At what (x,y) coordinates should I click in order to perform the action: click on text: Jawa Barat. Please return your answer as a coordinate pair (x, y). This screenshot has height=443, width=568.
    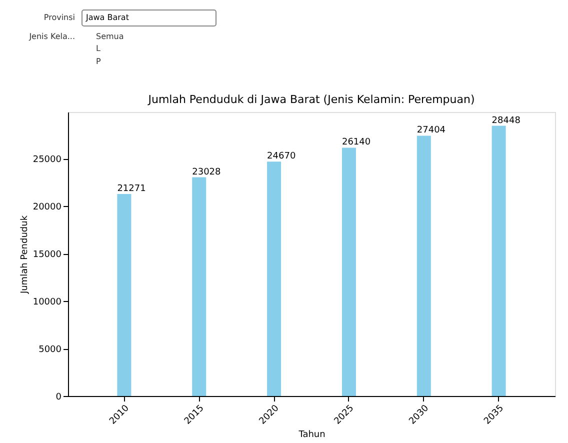
    Looking at the image, I should click on (107, 17).